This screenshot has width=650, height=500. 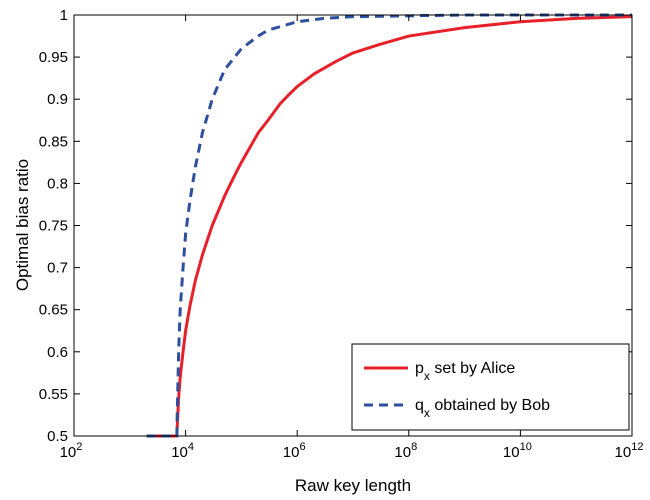 I want to click on legend-label-q-rest: obtained by Bob, so click(x=490, y=405).